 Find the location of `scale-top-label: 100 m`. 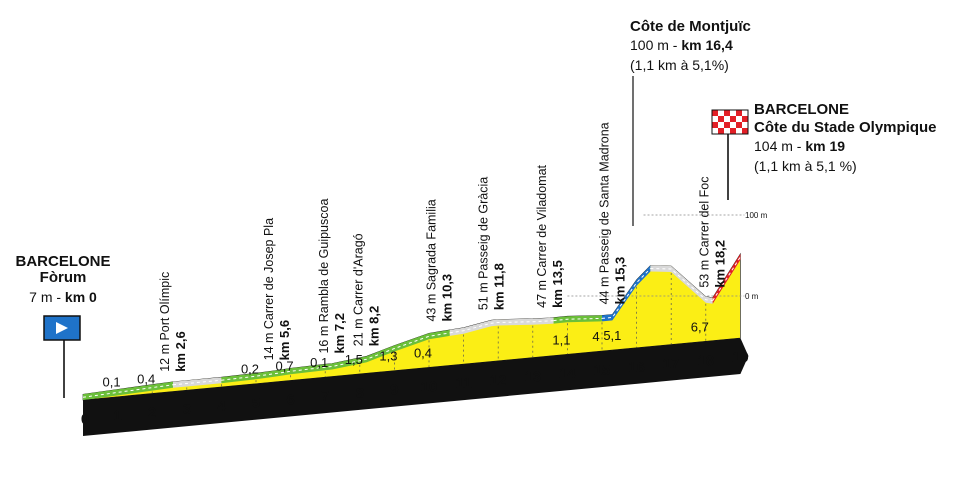

scale-top-label: 100 m is located at coordinates (756, 215).